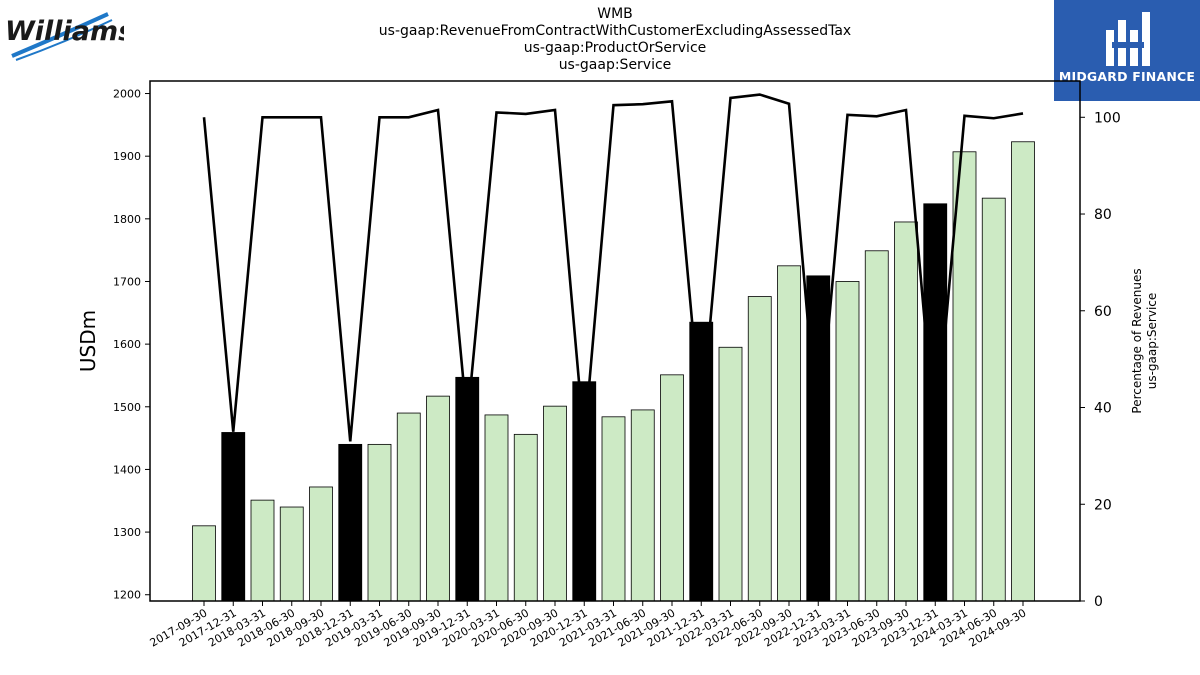 The width and height of the screenshot is (1200, 675). What do you see at coordinates (127, 156) in the screenshot?
I see `y-tick-label: 1900` at bounding box center [127, 156].